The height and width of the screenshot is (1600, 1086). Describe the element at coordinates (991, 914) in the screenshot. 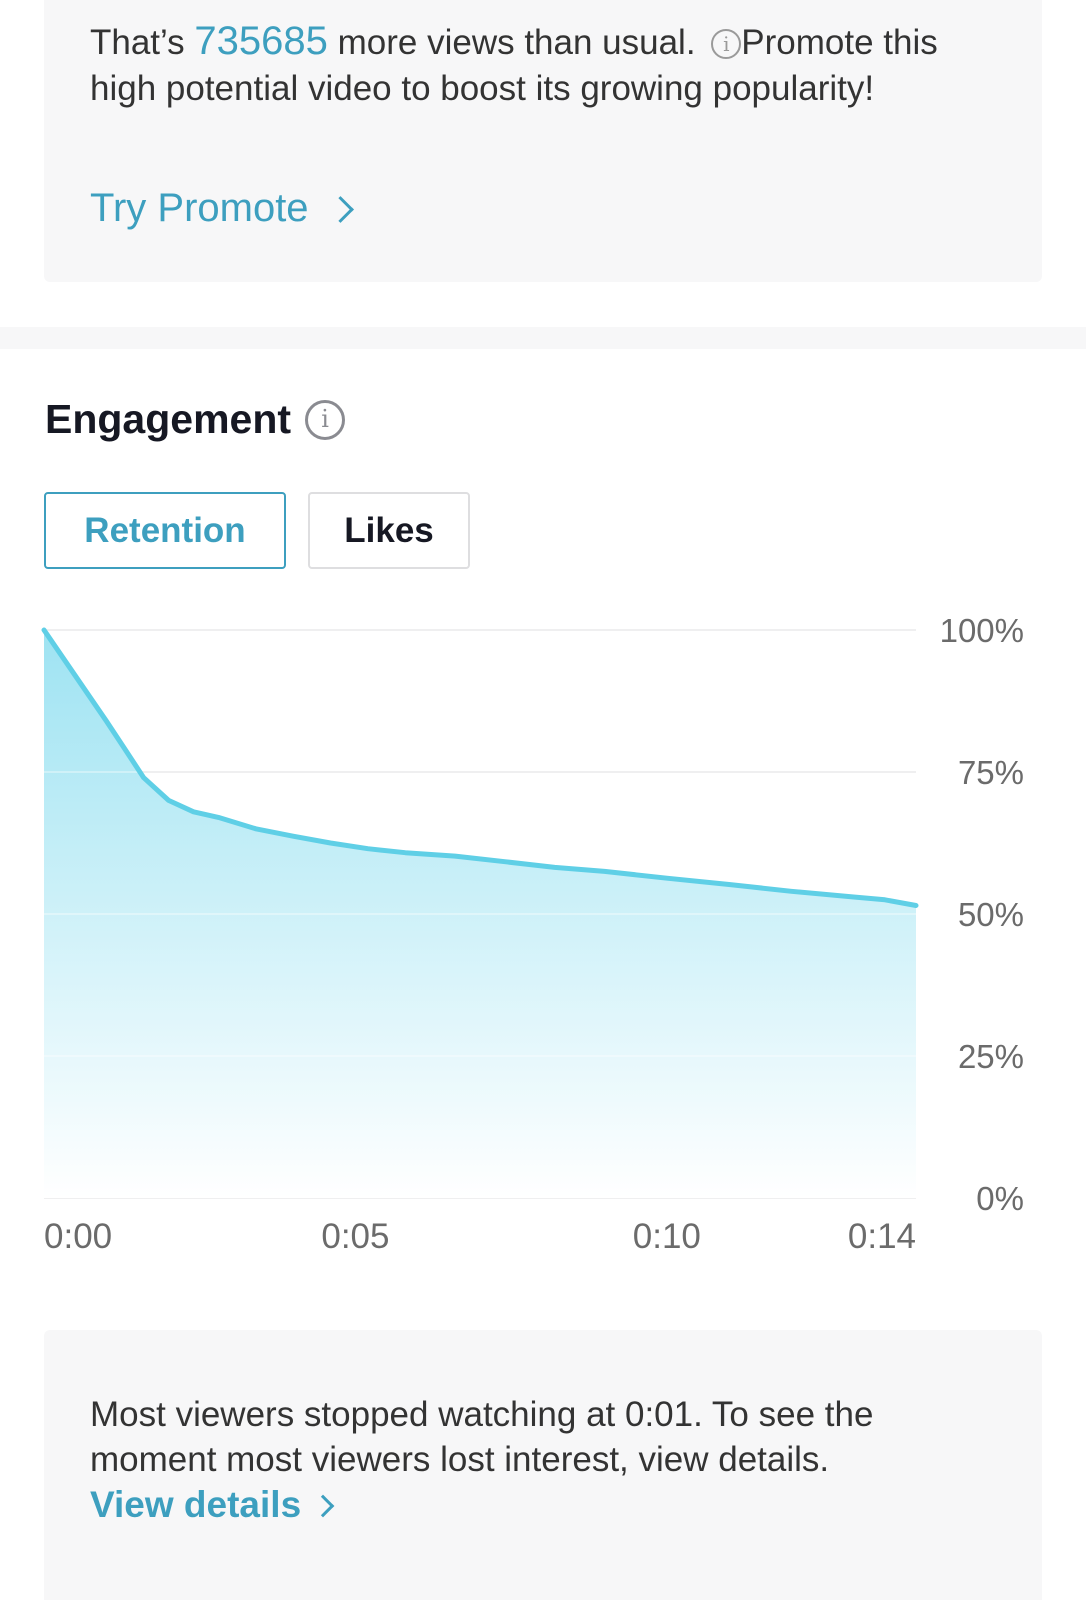

I see `y-tick-label: 50%` at that location.